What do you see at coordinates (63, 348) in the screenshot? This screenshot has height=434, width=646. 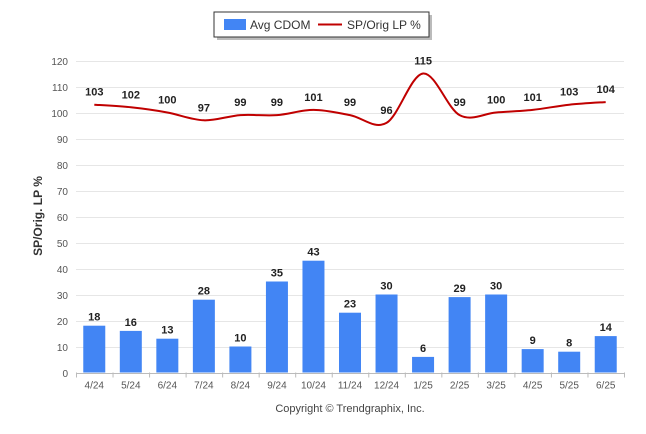 I see `y-tick-label: 10` at bounding box center [63, 348].